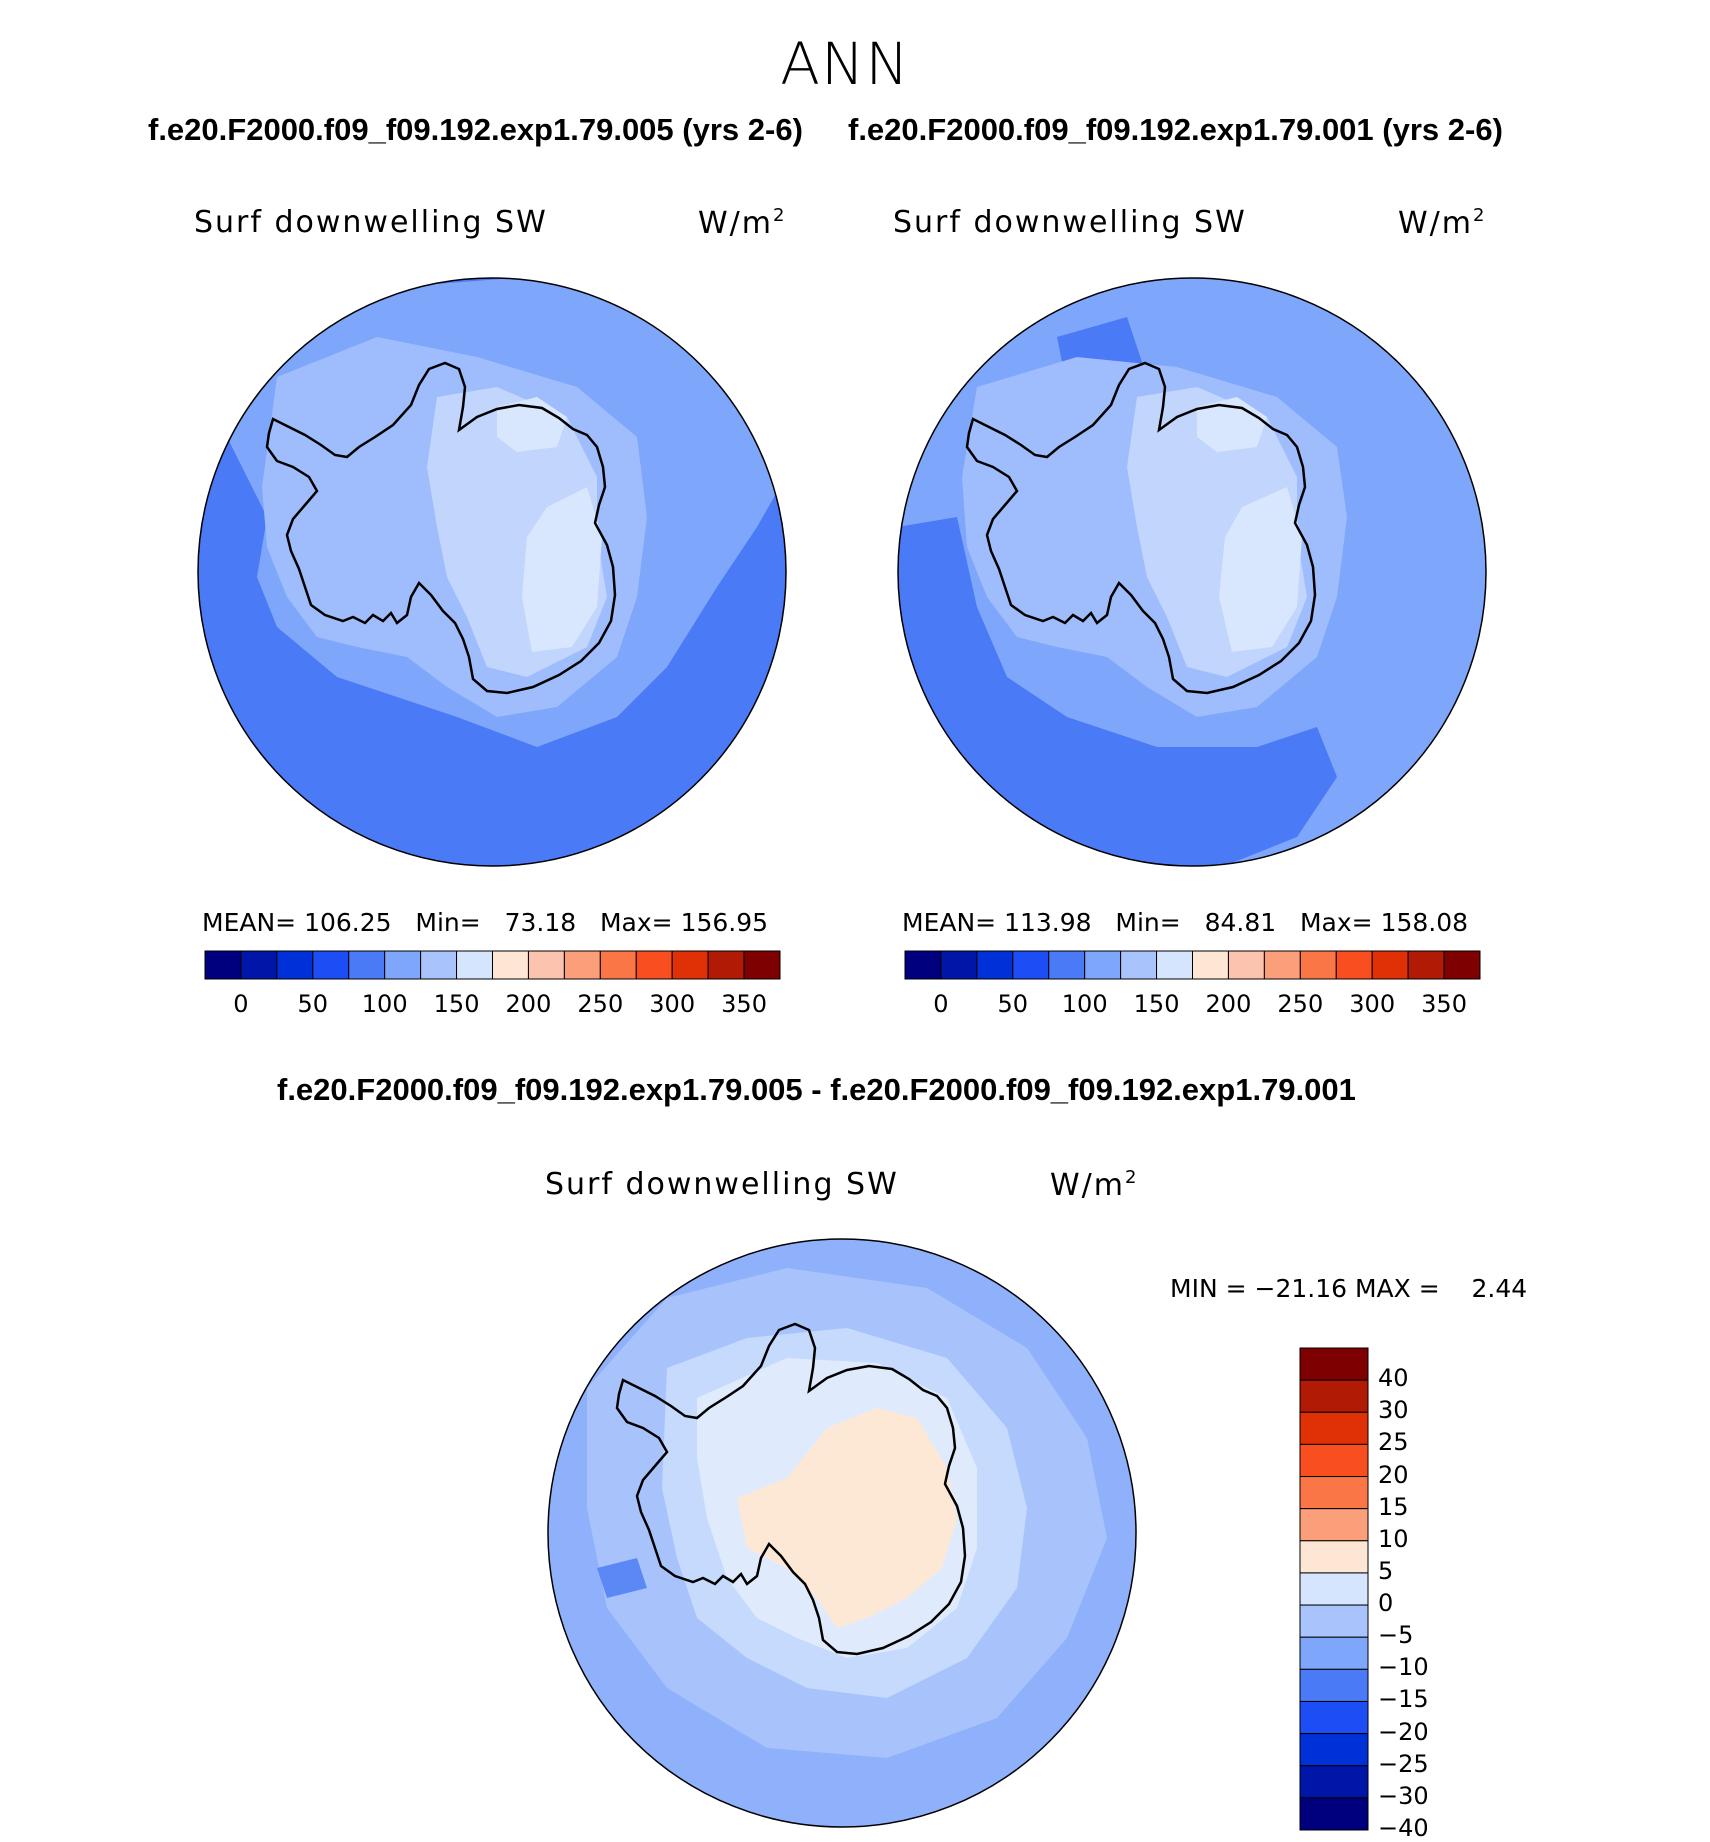 This screenshot has height=1842, width=1710. What do you see at coordinates (1393, 1538) in the screenshot?
I see `colorbar-tick-label: 10` at bounding box center [1393, 1538].